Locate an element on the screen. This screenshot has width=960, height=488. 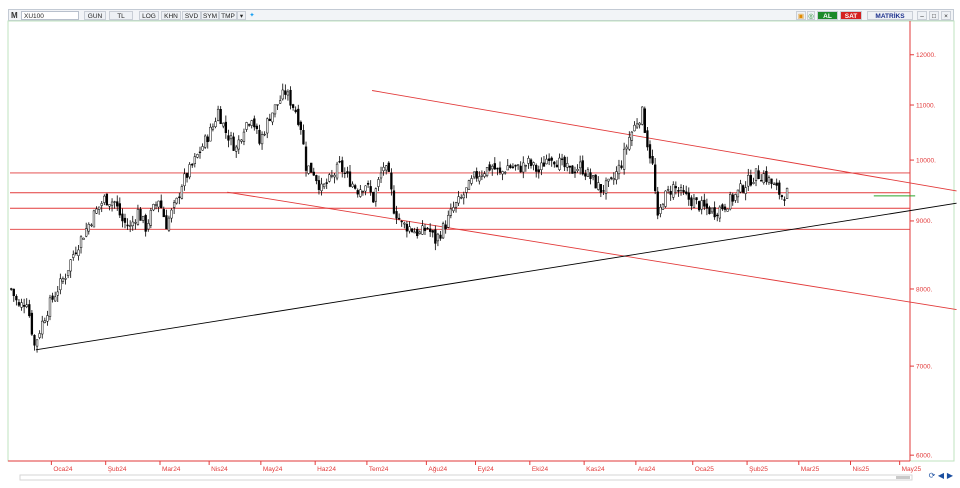
scrollbar-track is located at coordinates (466, 477).